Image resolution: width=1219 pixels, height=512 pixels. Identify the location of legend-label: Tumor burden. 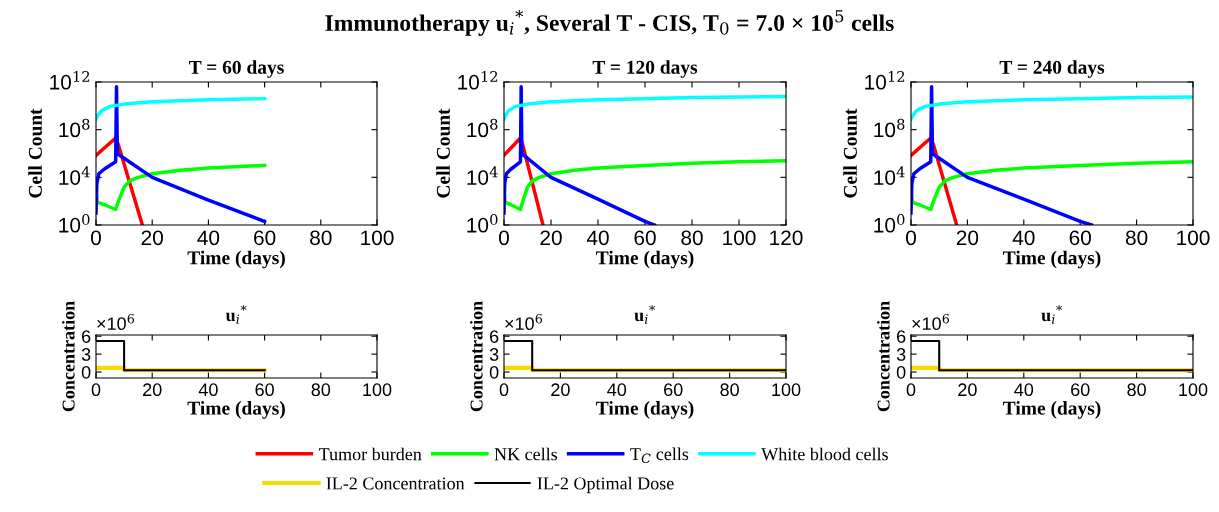
(370, 454).